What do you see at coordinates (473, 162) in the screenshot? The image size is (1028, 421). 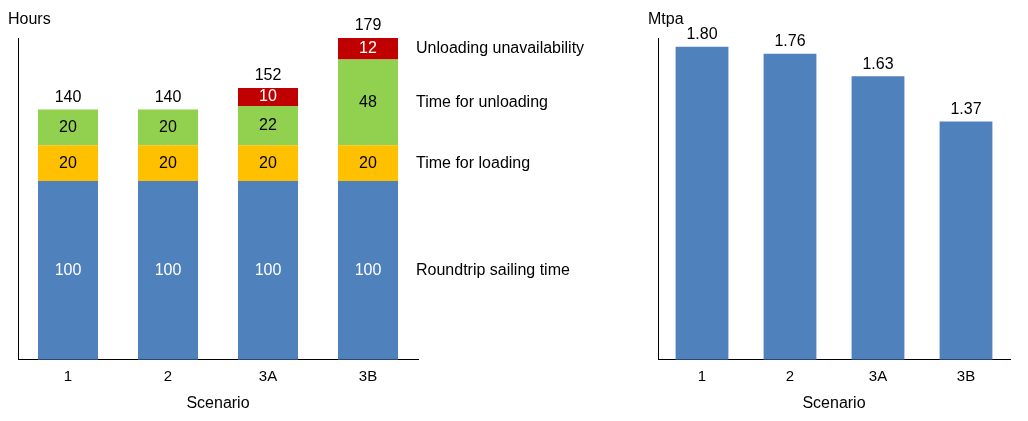 I see `series-label: Time for loading` at bounding box center [473, 162].